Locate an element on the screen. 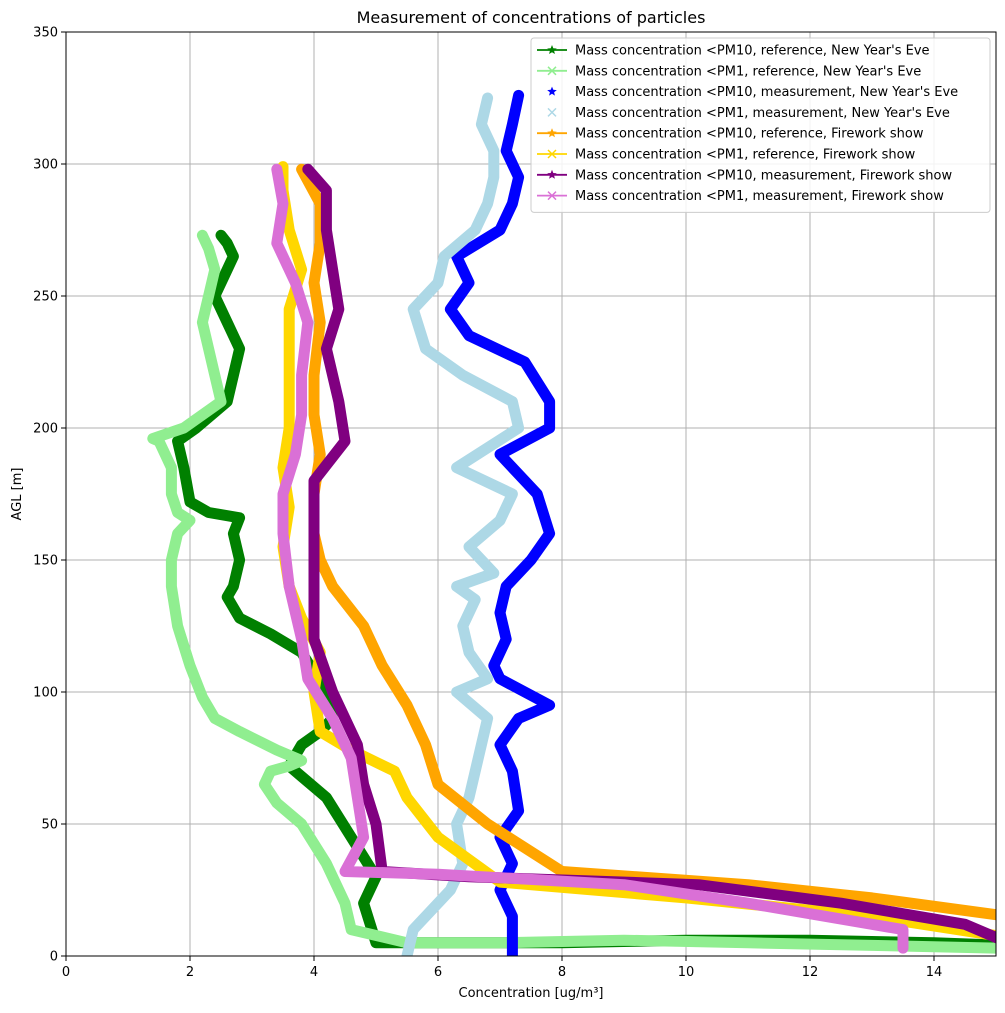  y-tick-label: 300 is located at coordinates (45, 165).